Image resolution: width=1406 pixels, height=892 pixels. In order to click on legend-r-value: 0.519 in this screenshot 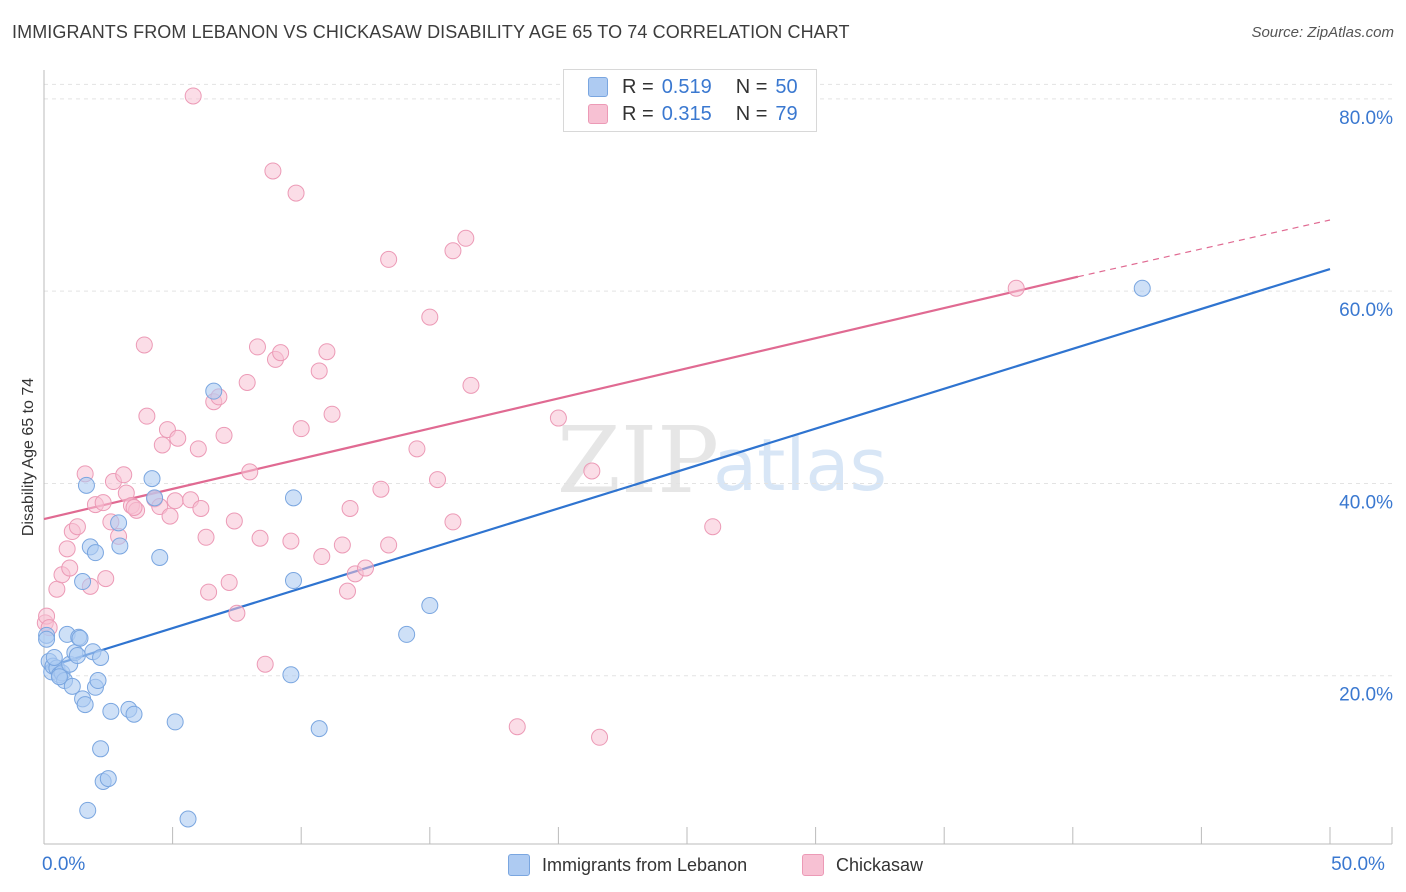, I will do `click(686, 86)`.